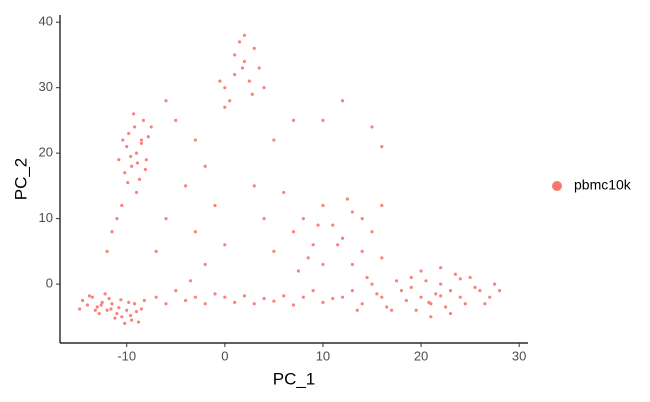 This screenshot has width=650, height=402. What do you see at coordinates (49, 283) in the screenshot?
I see `y-tick-label: 0` at bounding box center [49, 283].